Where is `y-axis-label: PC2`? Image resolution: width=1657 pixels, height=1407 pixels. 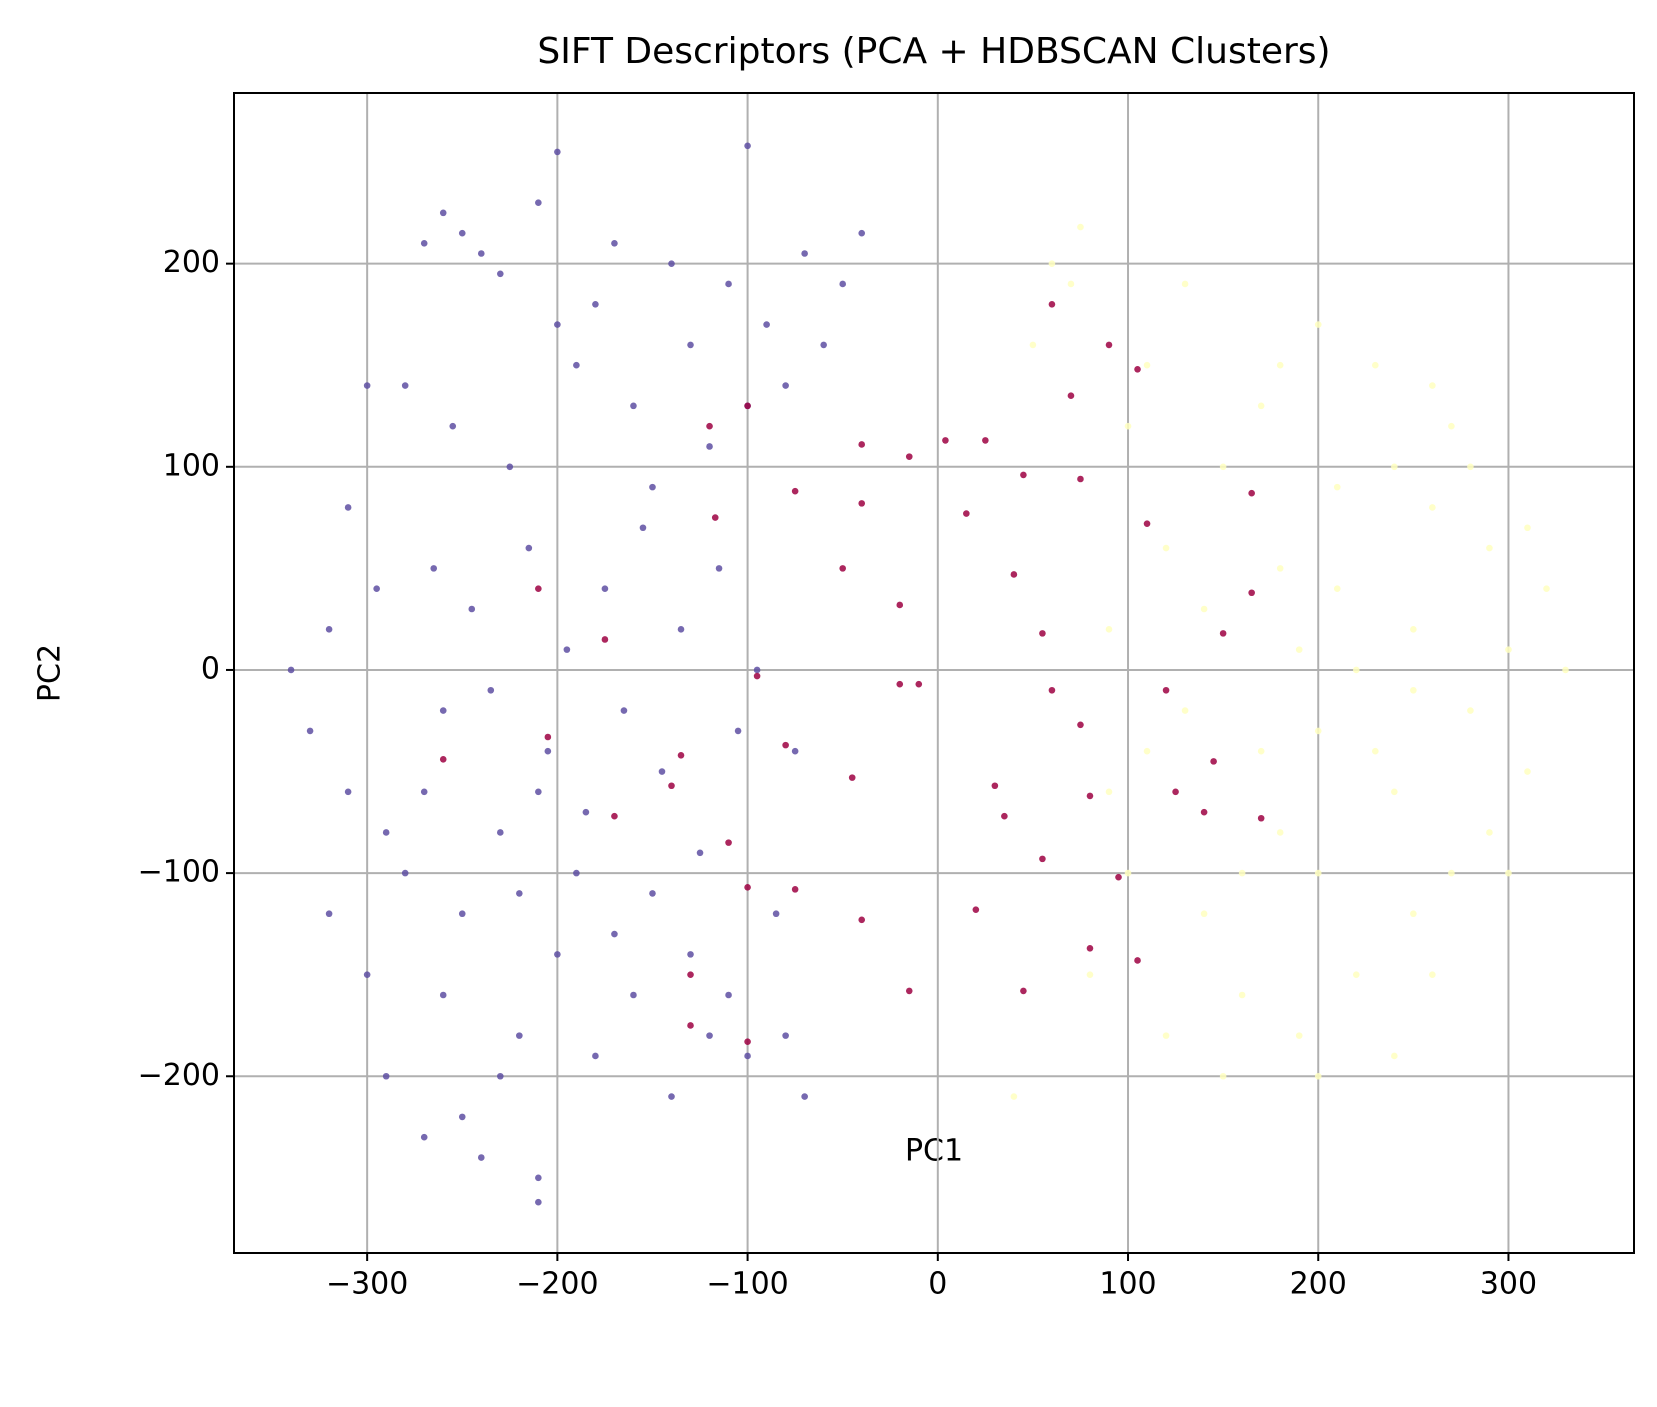 y-axis-label: PC2 is located at coordinates (50, 673).